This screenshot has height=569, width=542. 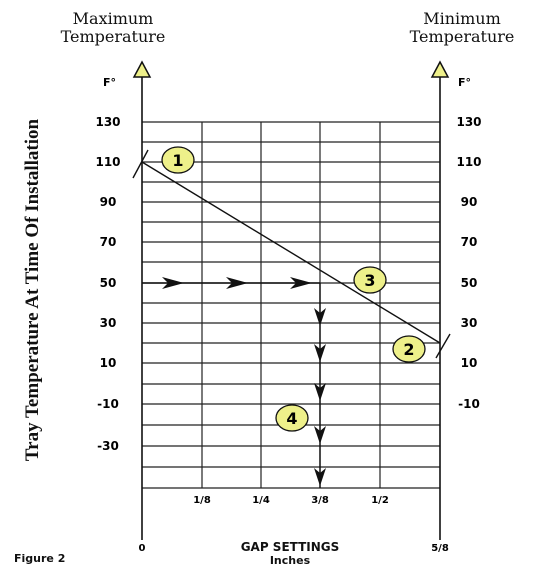 I want to click on y-tick-label-right: 130, so click(x=468, y=122).